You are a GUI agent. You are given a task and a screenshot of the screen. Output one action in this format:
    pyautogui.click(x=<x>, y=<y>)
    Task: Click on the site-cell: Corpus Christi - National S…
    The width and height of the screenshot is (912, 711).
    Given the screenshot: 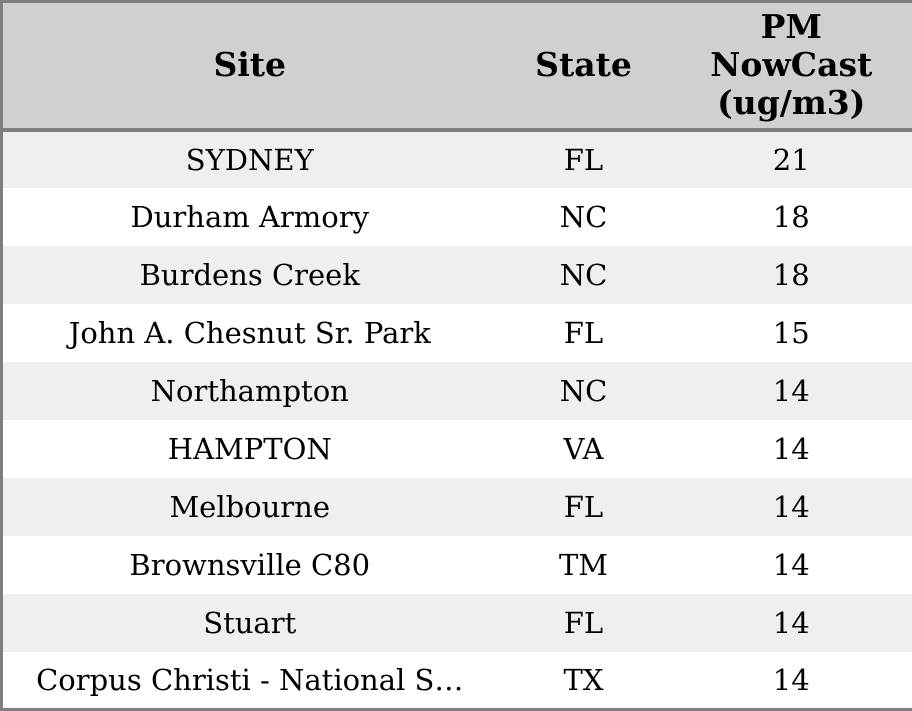 What is the action you would take?
    pyautogui.click(x=249, y=680)
    